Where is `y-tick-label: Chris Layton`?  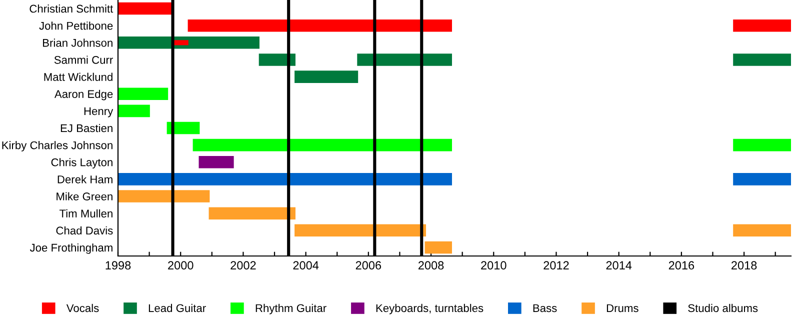 y-tick-label: Chris Layton is located at coordinates (81, 163).